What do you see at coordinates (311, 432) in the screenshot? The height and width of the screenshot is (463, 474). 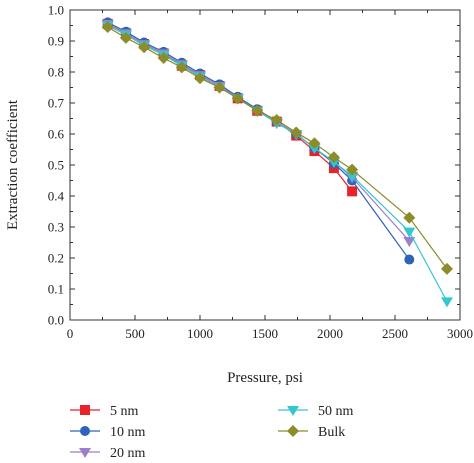 I see `legend-item: Bulk` at bounding box center [311, 432].